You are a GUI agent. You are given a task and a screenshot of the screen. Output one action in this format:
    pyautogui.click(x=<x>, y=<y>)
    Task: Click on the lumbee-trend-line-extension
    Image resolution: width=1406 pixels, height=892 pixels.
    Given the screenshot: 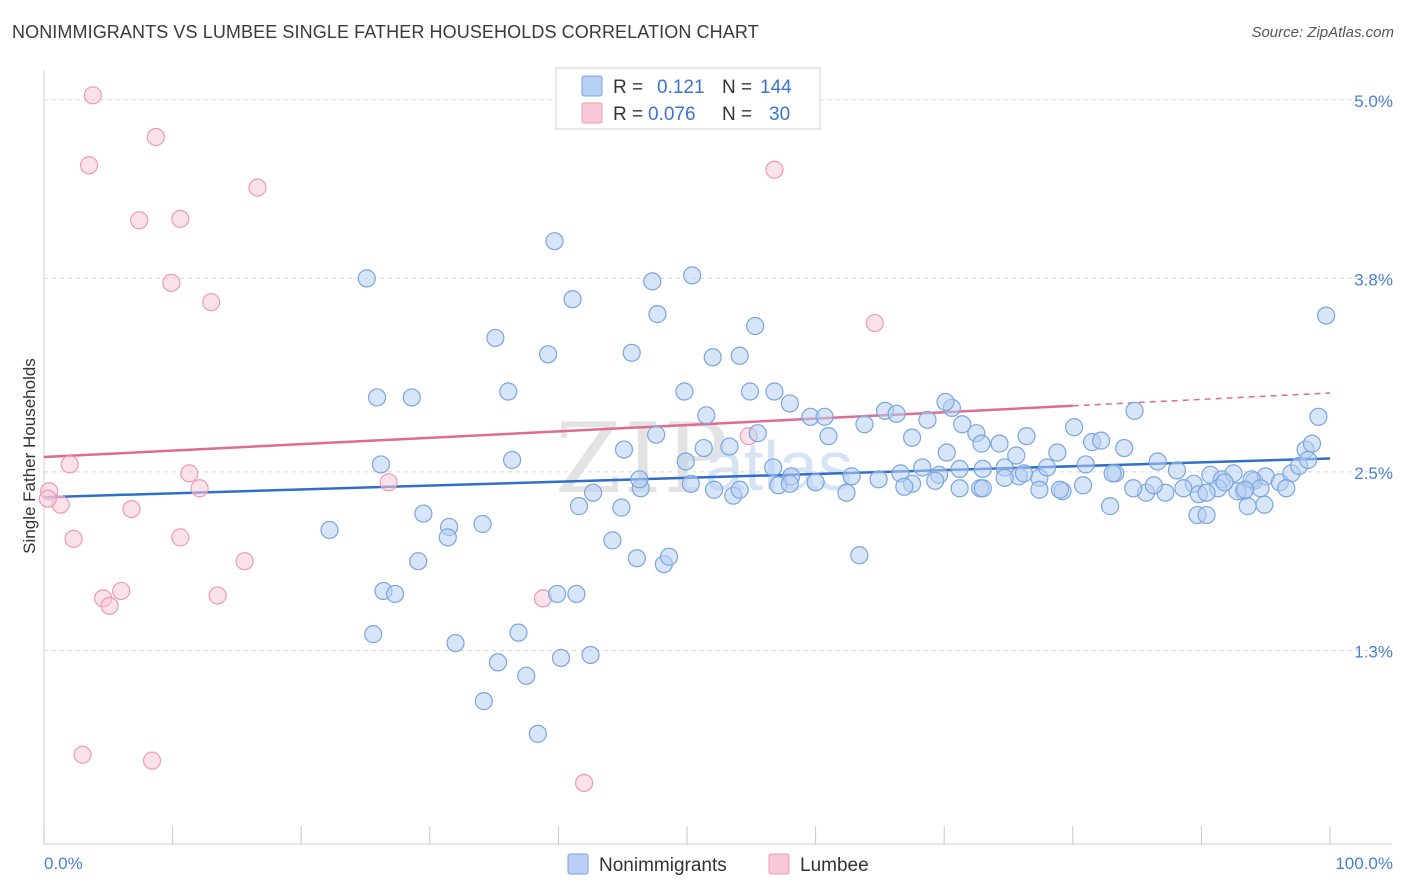 What is the action you would take?
    pyautogui.click(x=1201, y=399)
    